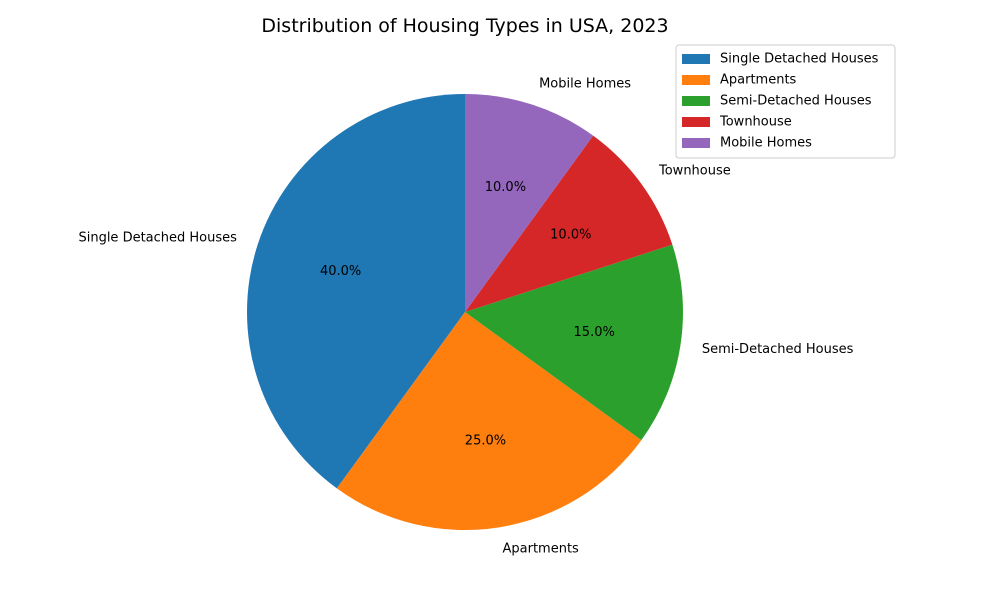 The width and height of the screenshot is (1000, 604). I want to click on legend-label-apartments: Apartments, so click(758, 80).